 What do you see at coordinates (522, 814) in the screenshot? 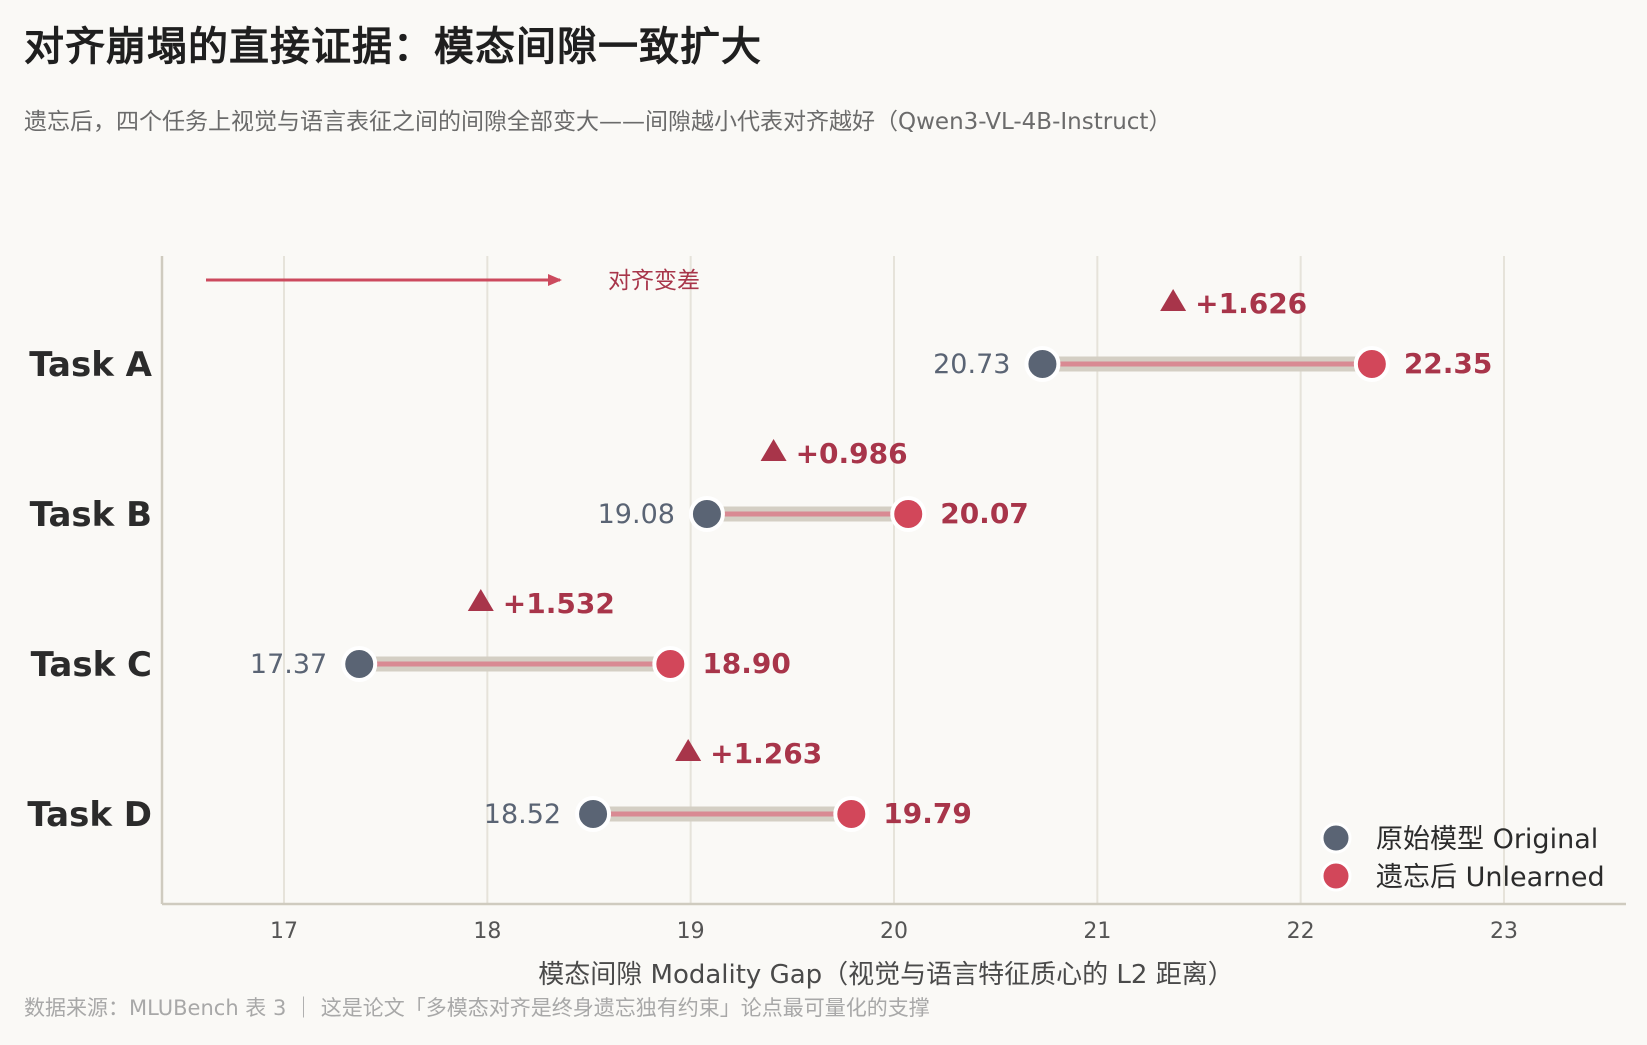
I see `original-value-label: 18.52` at bounding box center [522, 814].